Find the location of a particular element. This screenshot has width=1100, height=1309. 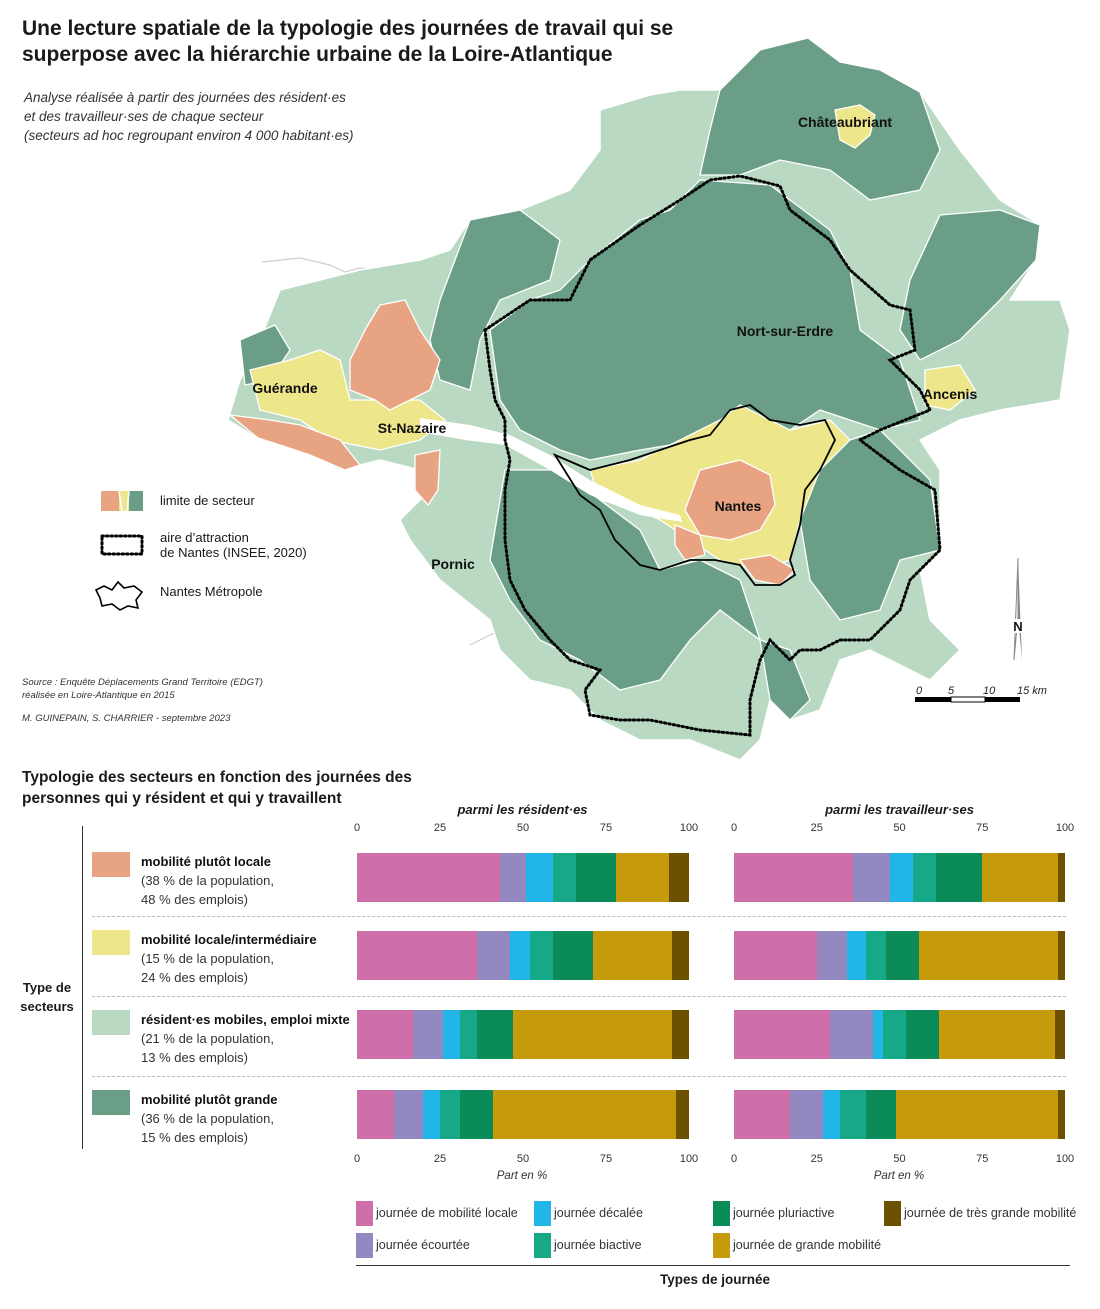

xaxis-label-residents: Part en % is located at coordinates (522, 1176).